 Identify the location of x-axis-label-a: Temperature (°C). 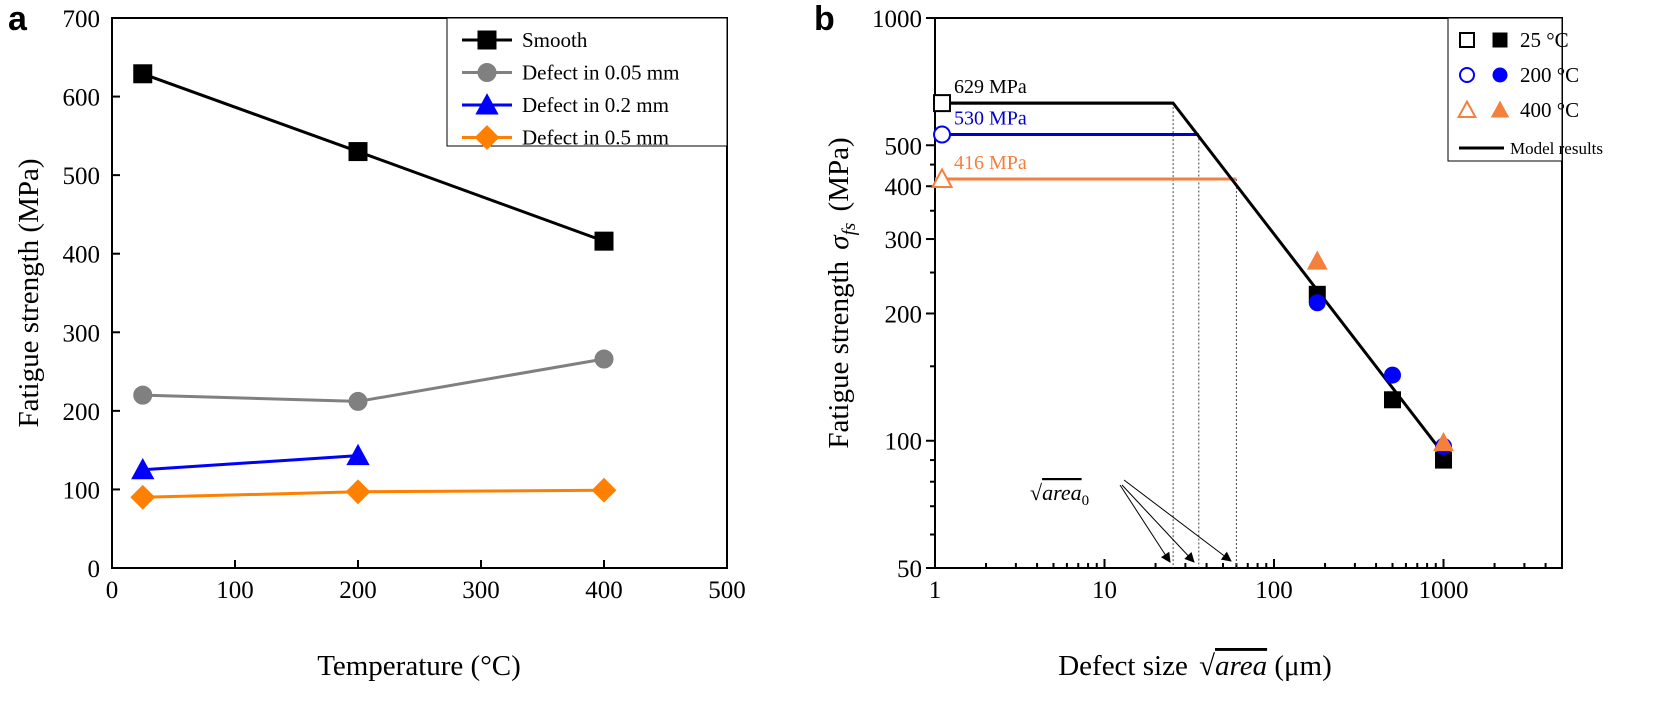
(419, 666).